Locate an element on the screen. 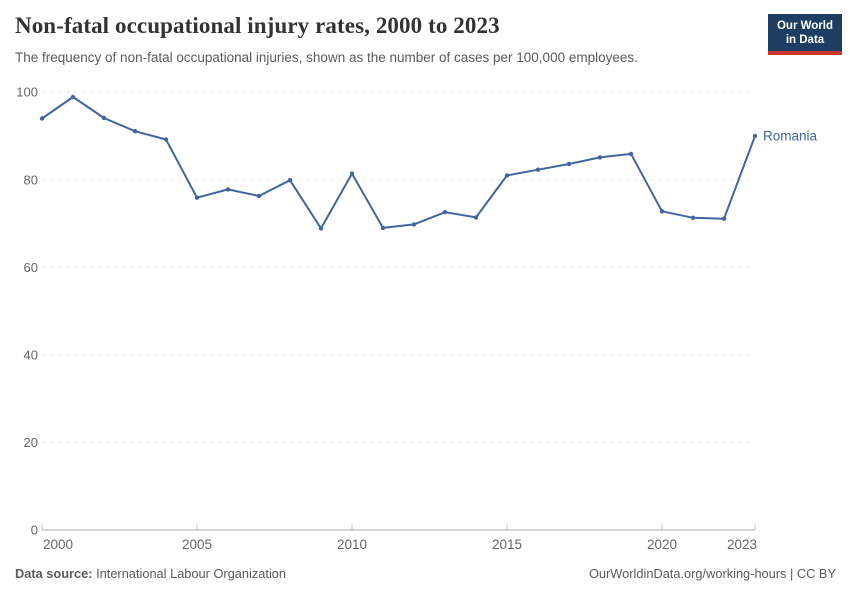 This screenshot has width=850, height=600. data-point-2014 is located at coordinates (476, 217).